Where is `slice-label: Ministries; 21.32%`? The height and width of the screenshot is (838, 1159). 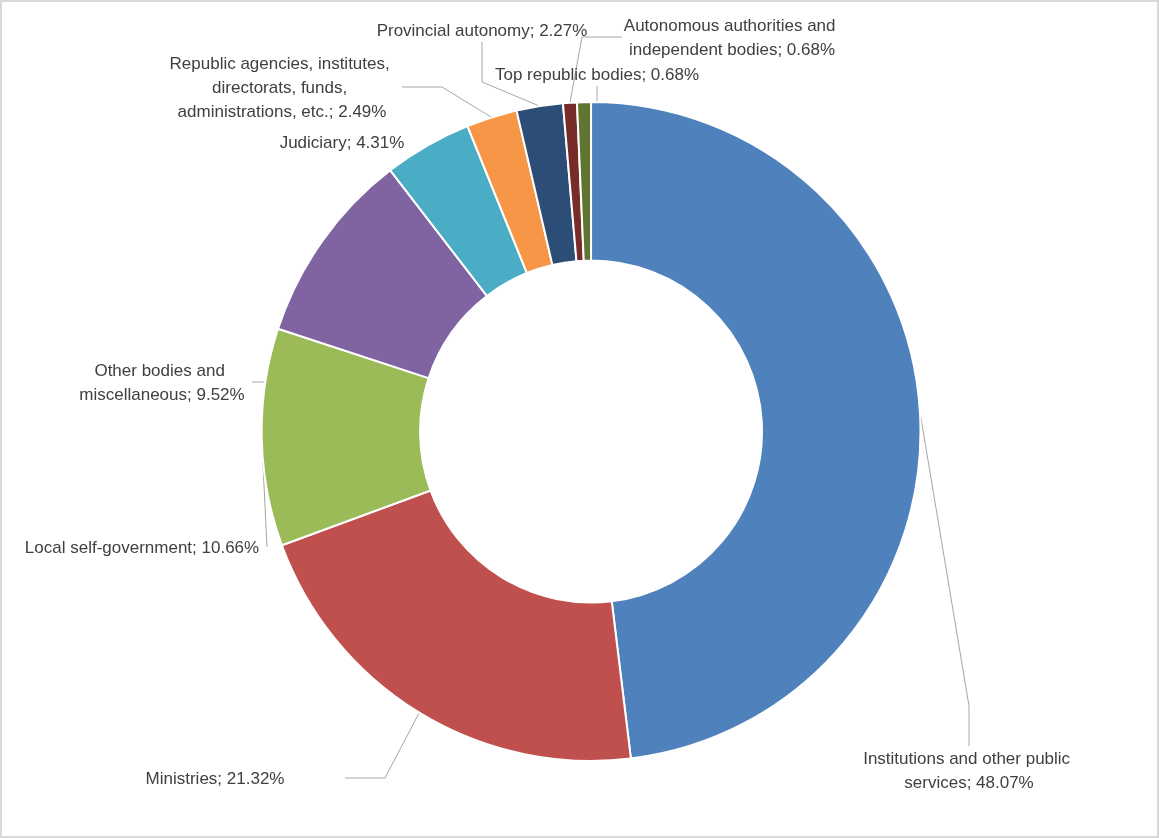 slice-label: Ministries; 21.32% is located at coordinates (215, 778).